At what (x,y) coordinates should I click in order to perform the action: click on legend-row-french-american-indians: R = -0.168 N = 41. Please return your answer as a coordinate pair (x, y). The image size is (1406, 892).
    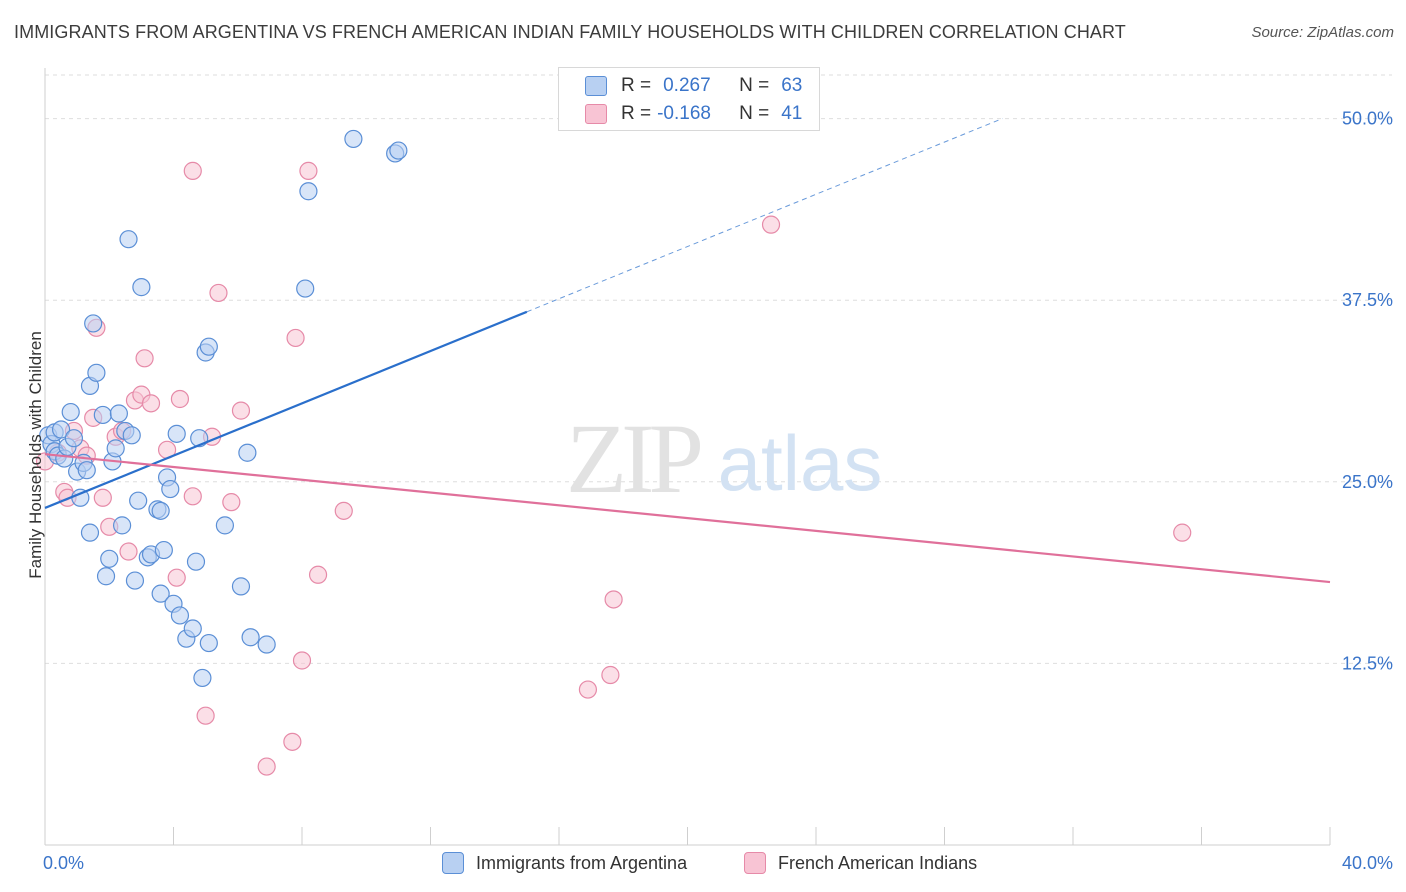
    Looking at the image, I should click on (693, 114).